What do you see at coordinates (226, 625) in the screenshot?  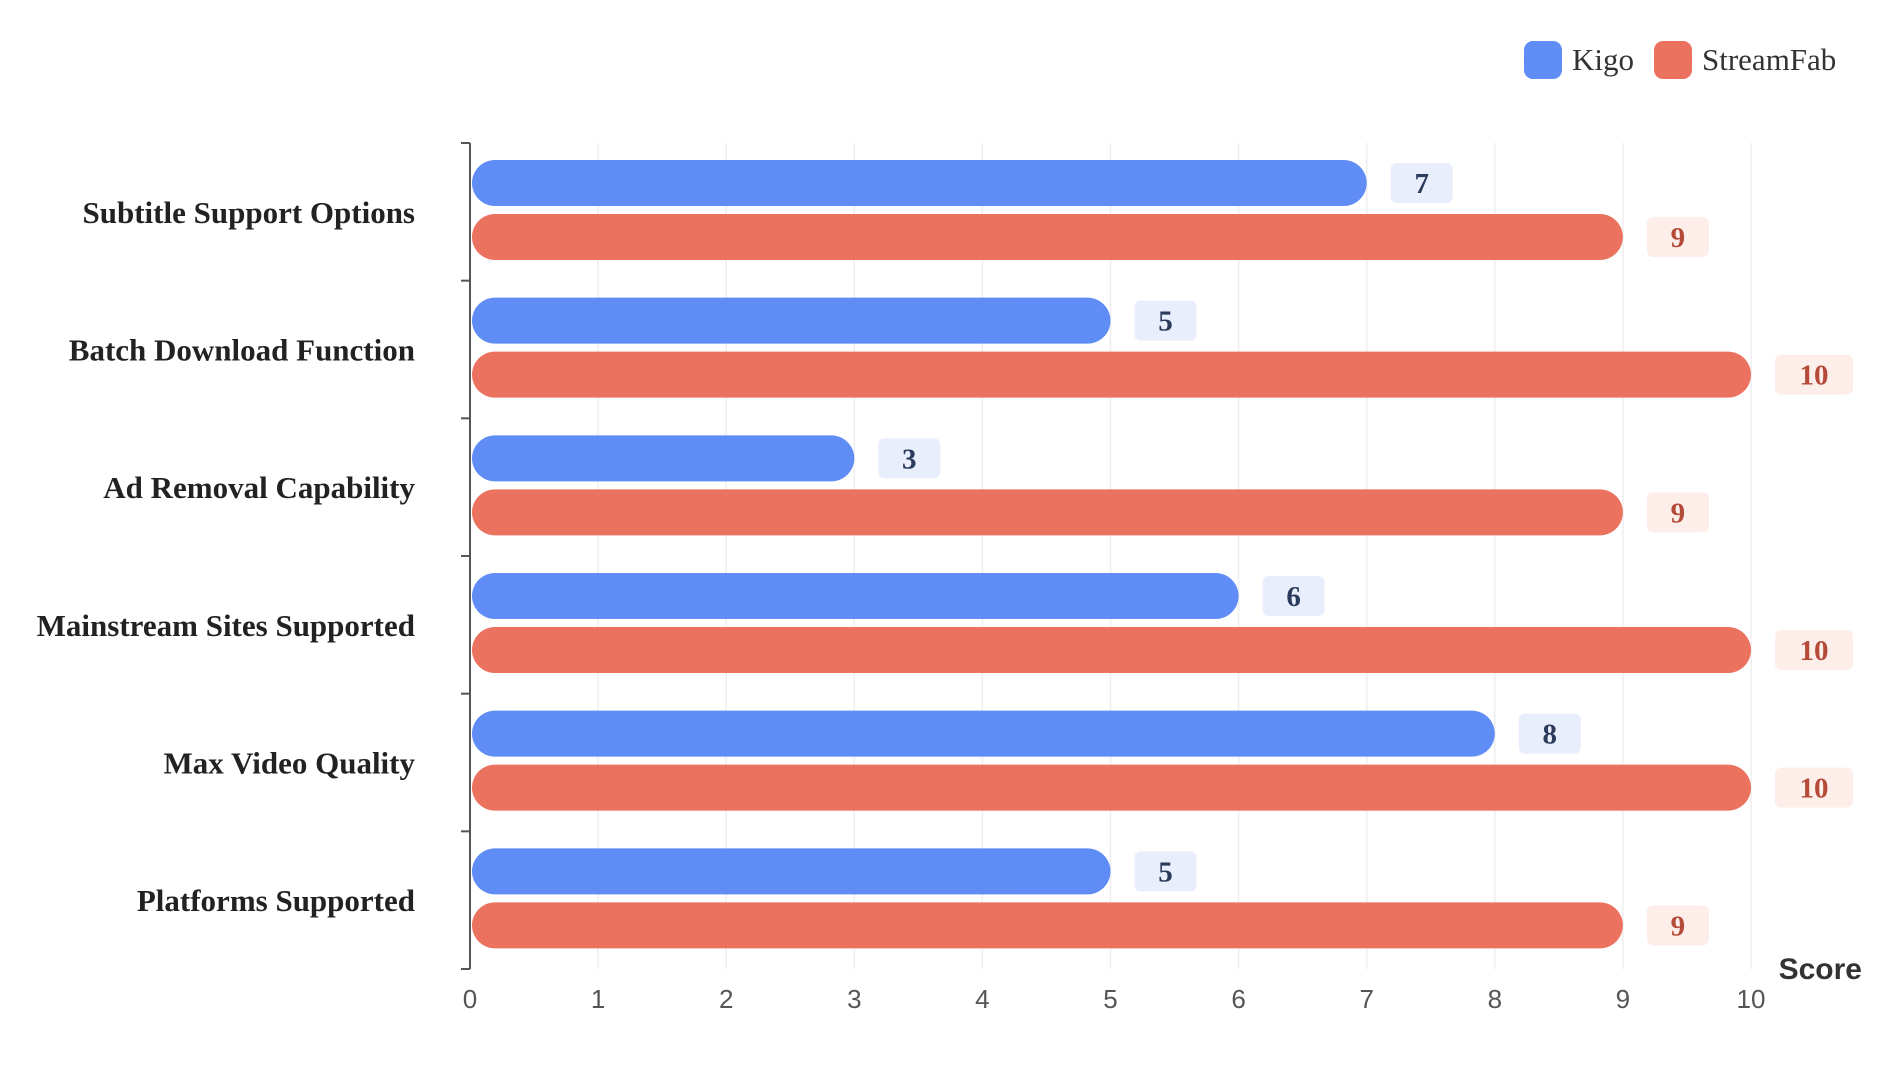 I see `category-label: Mainstream Sites Supported` at bounding box center [226, 625].